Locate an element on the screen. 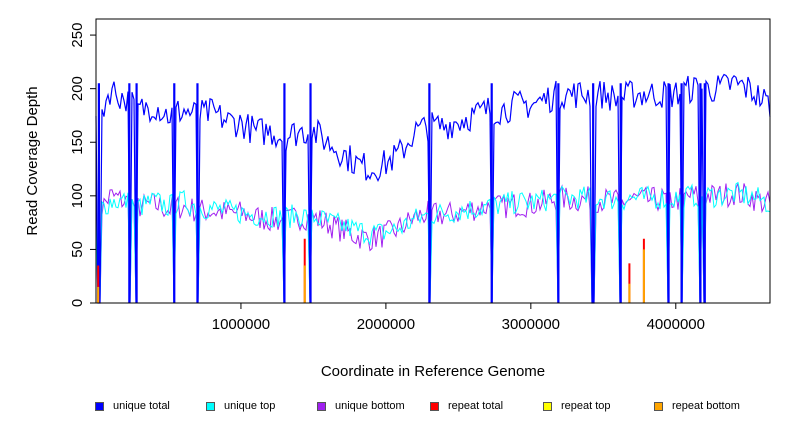 Image resolution: width=792 pixels, height=432 pixels. y-tick-label: 200 is located at coordinates (77, 88).